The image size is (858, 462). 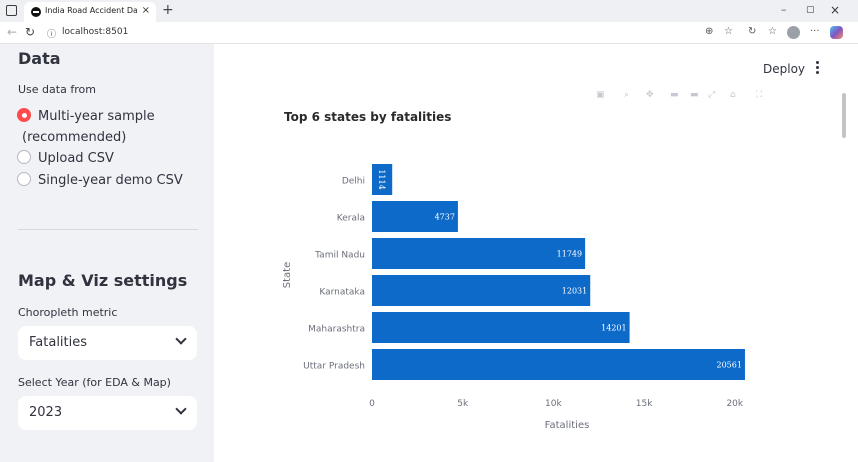 I want to click on tab-close-icon: ×, so click(x=145, y=10).